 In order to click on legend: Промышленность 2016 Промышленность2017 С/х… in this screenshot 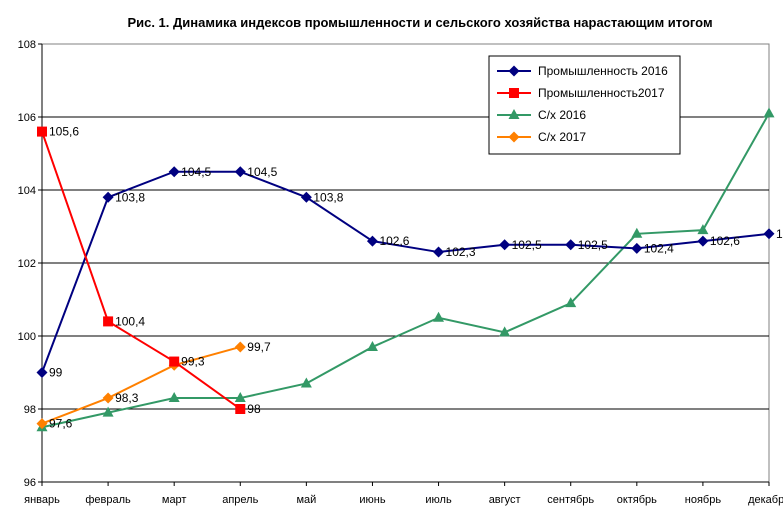, I will do `click(584, 105)`.